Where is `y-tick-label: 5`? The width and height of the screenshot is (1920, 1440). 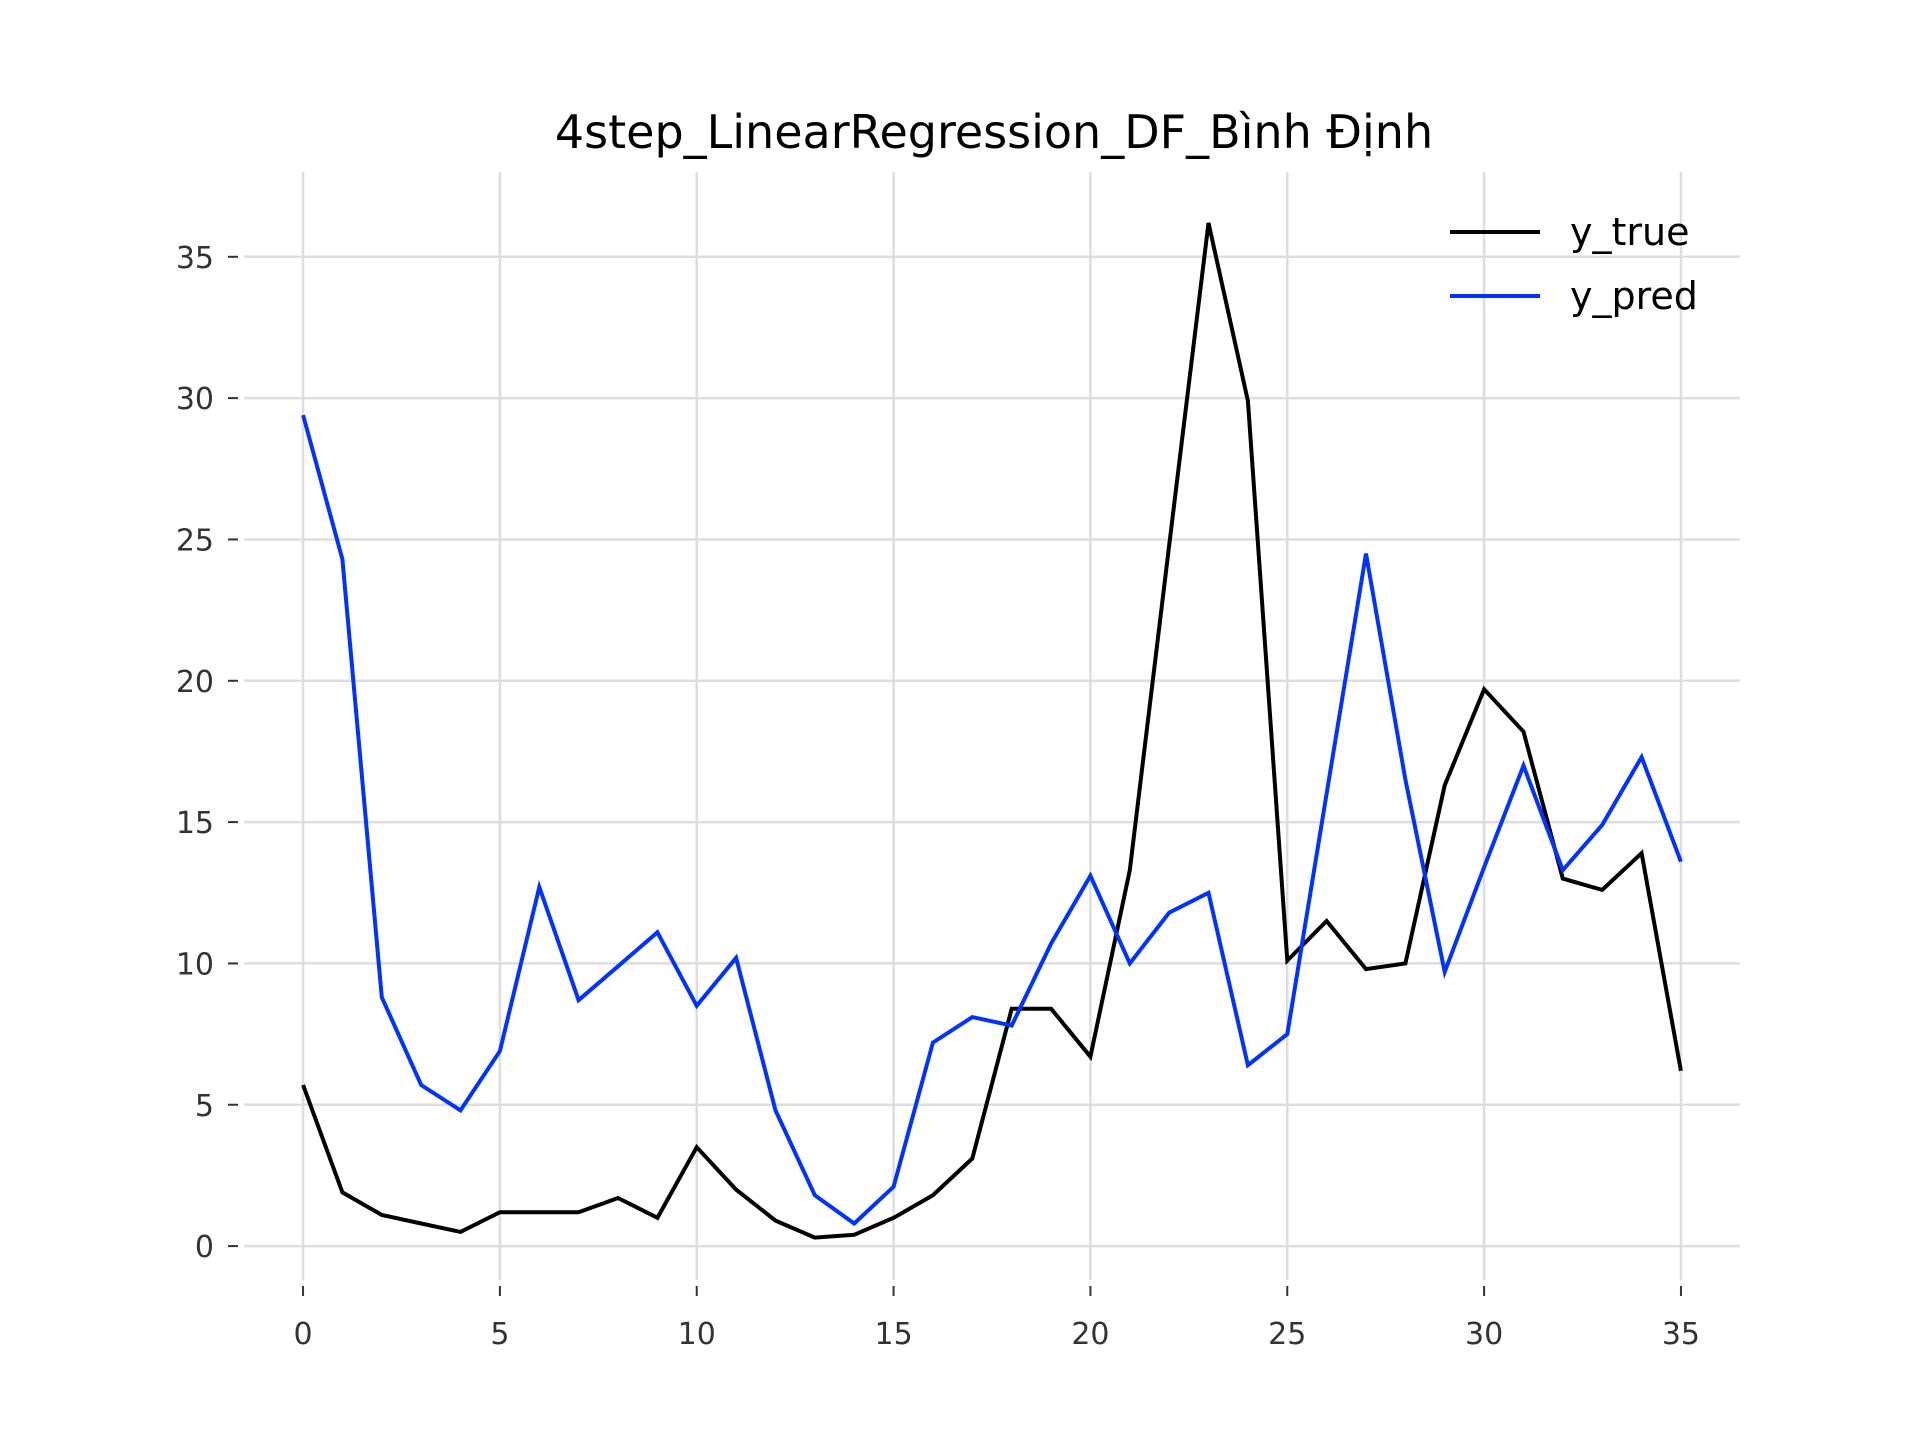 y-tick-label: 5 is located at coordinates (204, 1106).